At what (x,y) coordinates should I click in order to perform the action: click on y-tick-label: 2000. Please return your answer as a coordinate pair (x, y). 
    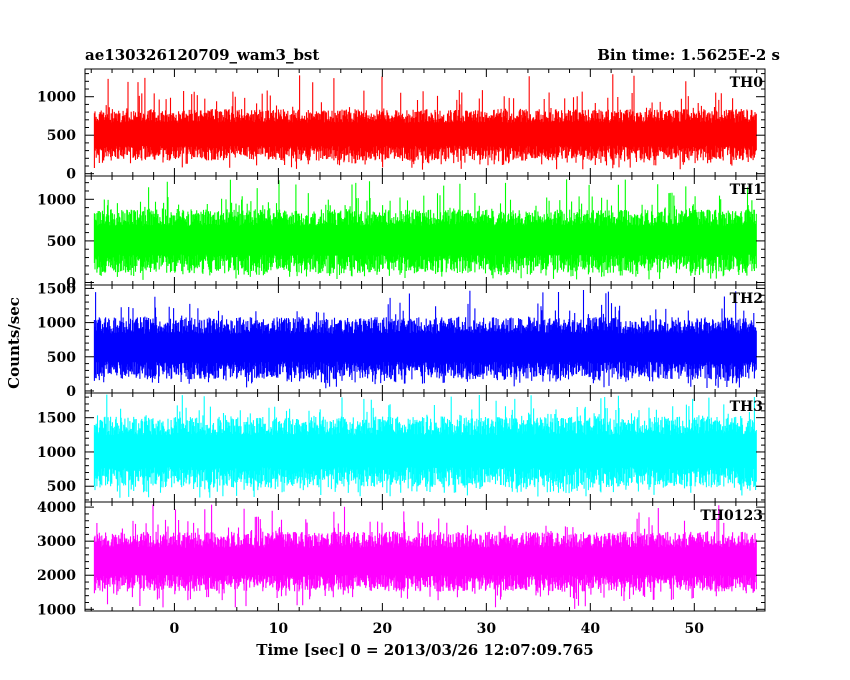
    Looking at the image, I should click on (56, 576).